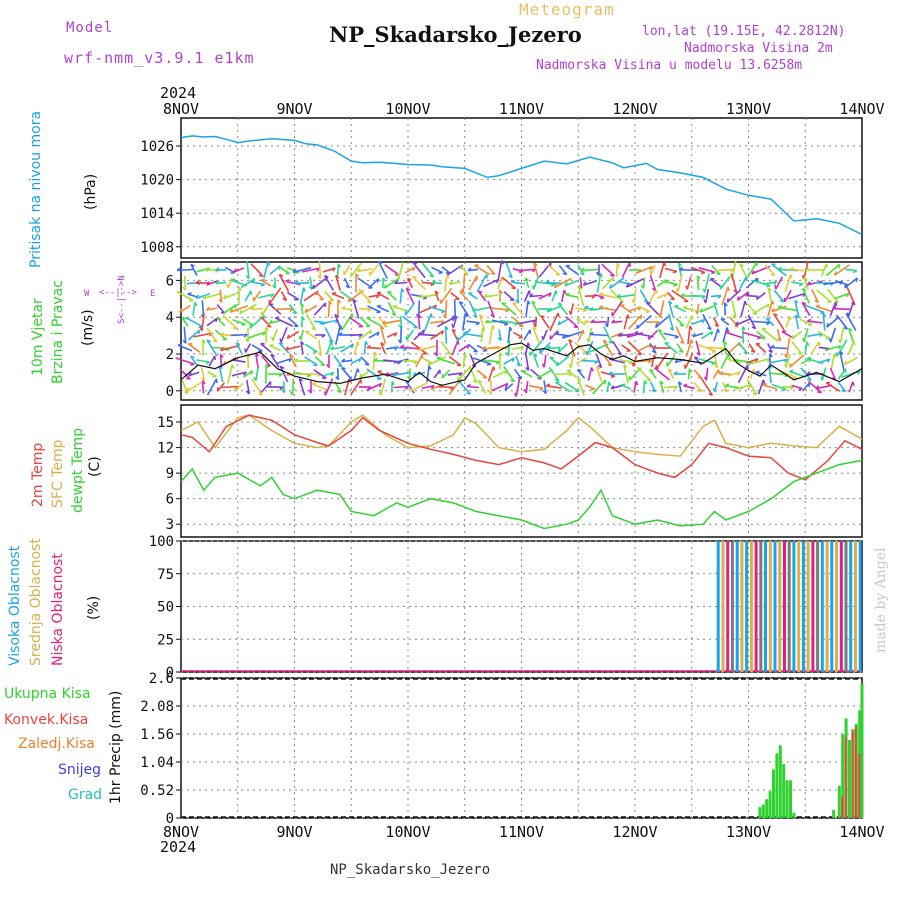  What do you see at coordinates (58, 332) in the screenshot?
I see `wind-label-2: Brzina i Pravac` at bounding box center [58, 332].